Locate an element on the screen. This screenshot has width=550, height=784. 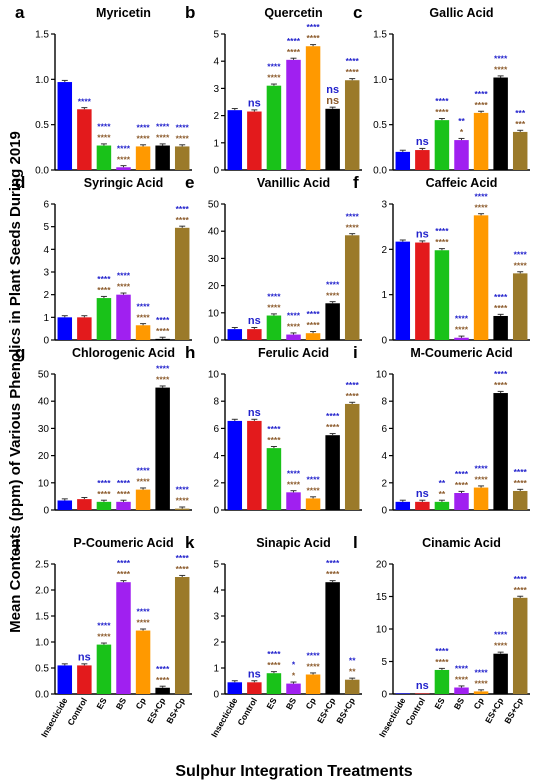
panel-title: M-Coumeric Acid is located at coordinates (461, 353).